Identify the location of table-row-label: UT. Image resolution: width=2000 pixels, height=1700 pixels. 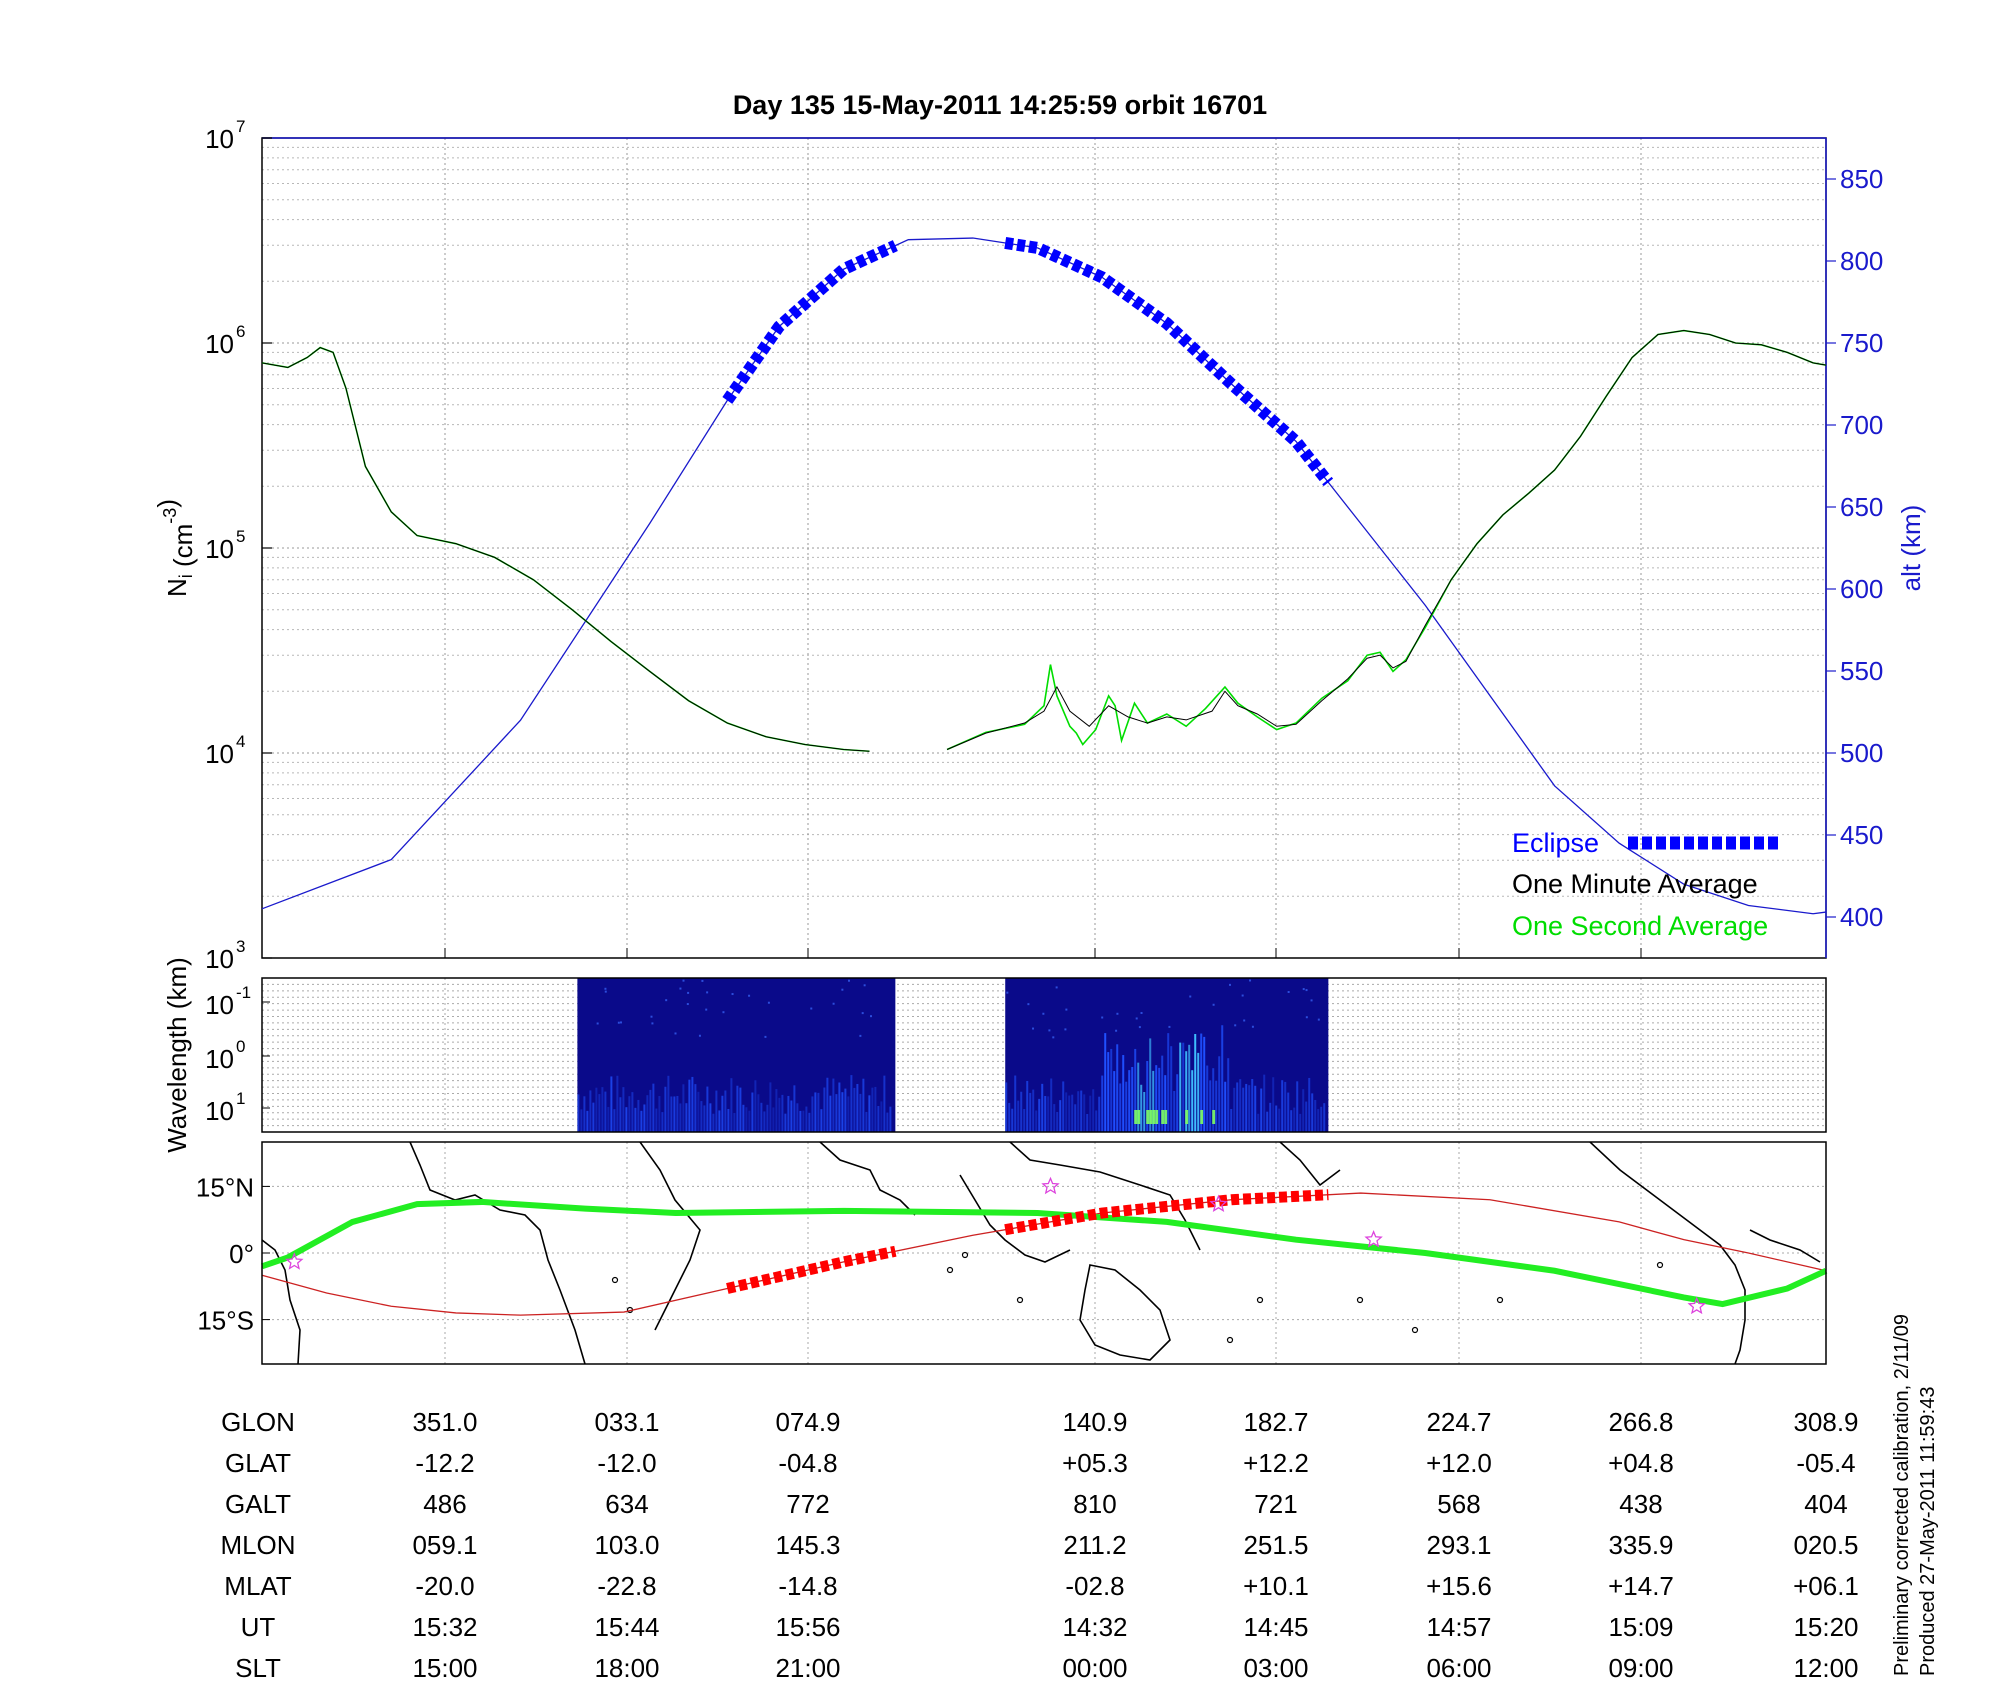
(258, 1627).